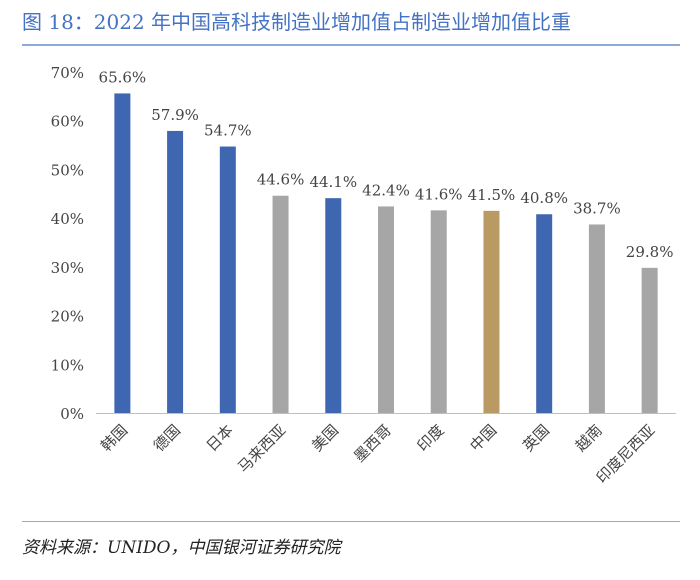  I want to click on y-tick-label: 0%, so click(72, 414).